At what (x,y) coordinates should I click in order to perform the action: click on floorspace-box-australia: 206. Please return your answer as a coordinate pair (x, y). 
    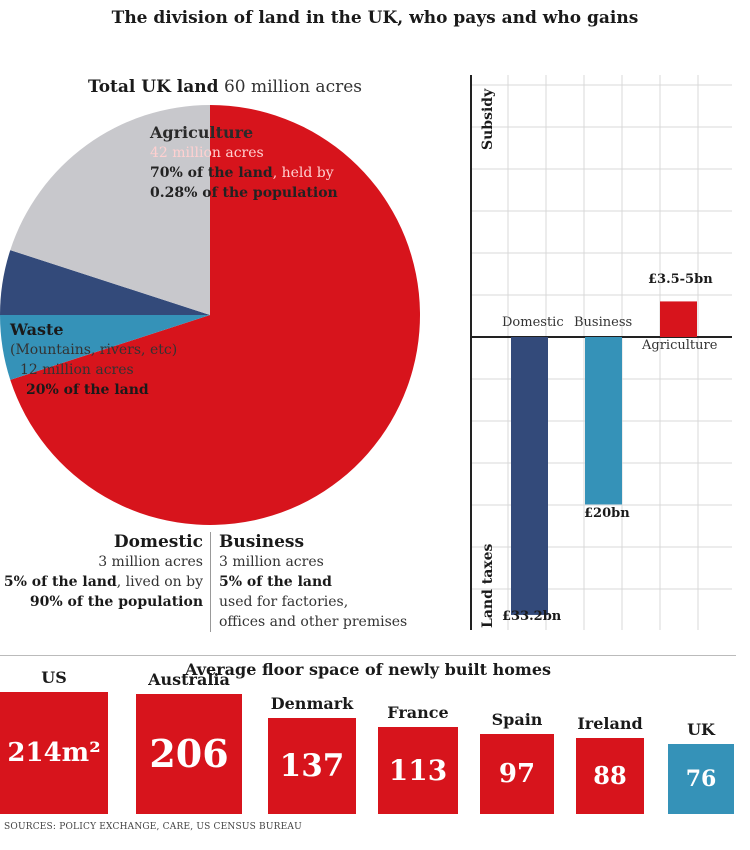
    Looking at the image, I should click on (189, 754).